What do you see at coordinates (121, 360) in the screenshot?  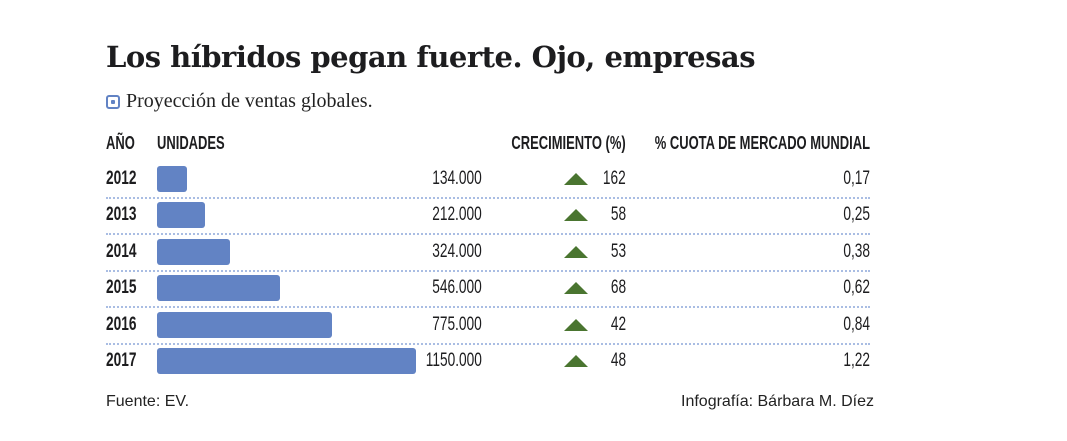 I see `year-label: 2017` at bounding box center [121, 360].